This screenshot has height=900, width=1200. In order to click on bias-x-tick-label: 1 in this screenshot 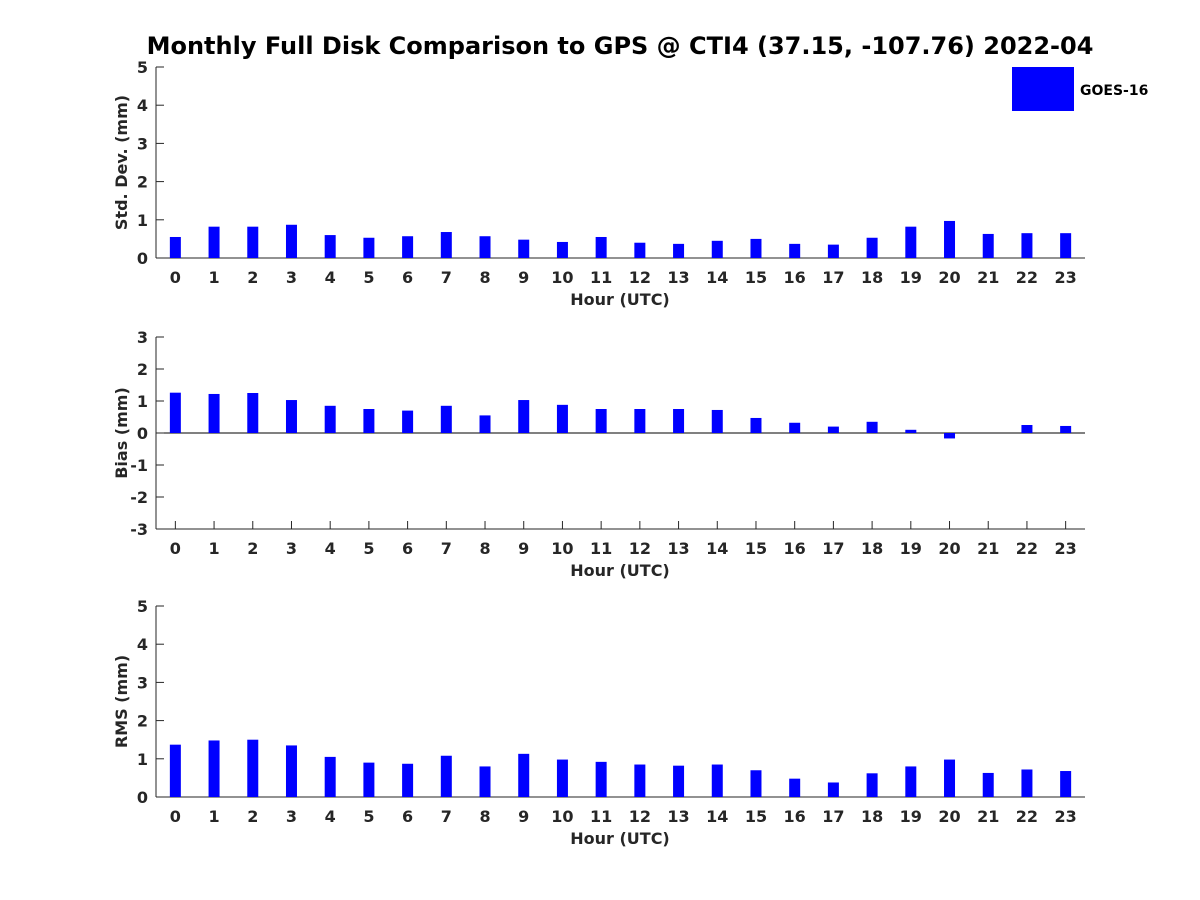, I will do `click(213, 548)`.